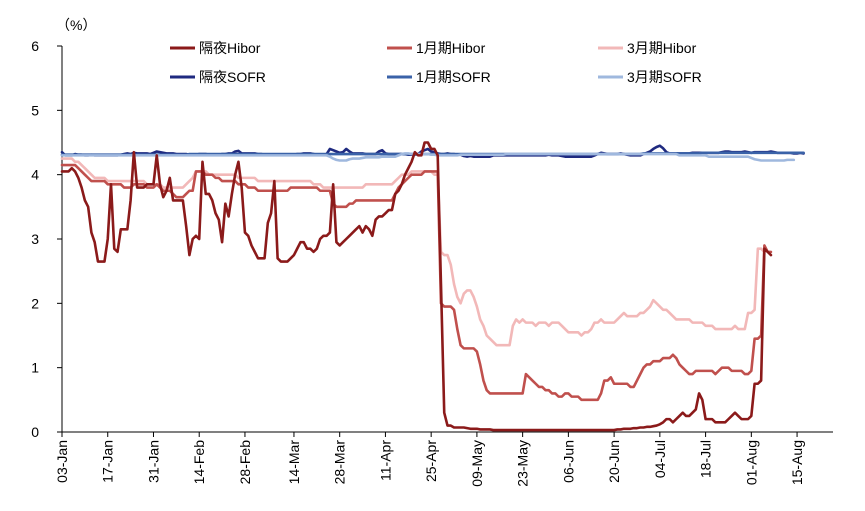 Image resolution: width=865 pixels, height=511 pixels. What do you see at coordinates (47, 239) in the screenshot?
I see `y-axis: 0 1 2 3 4 5 6` at bounding box center [47, 239].